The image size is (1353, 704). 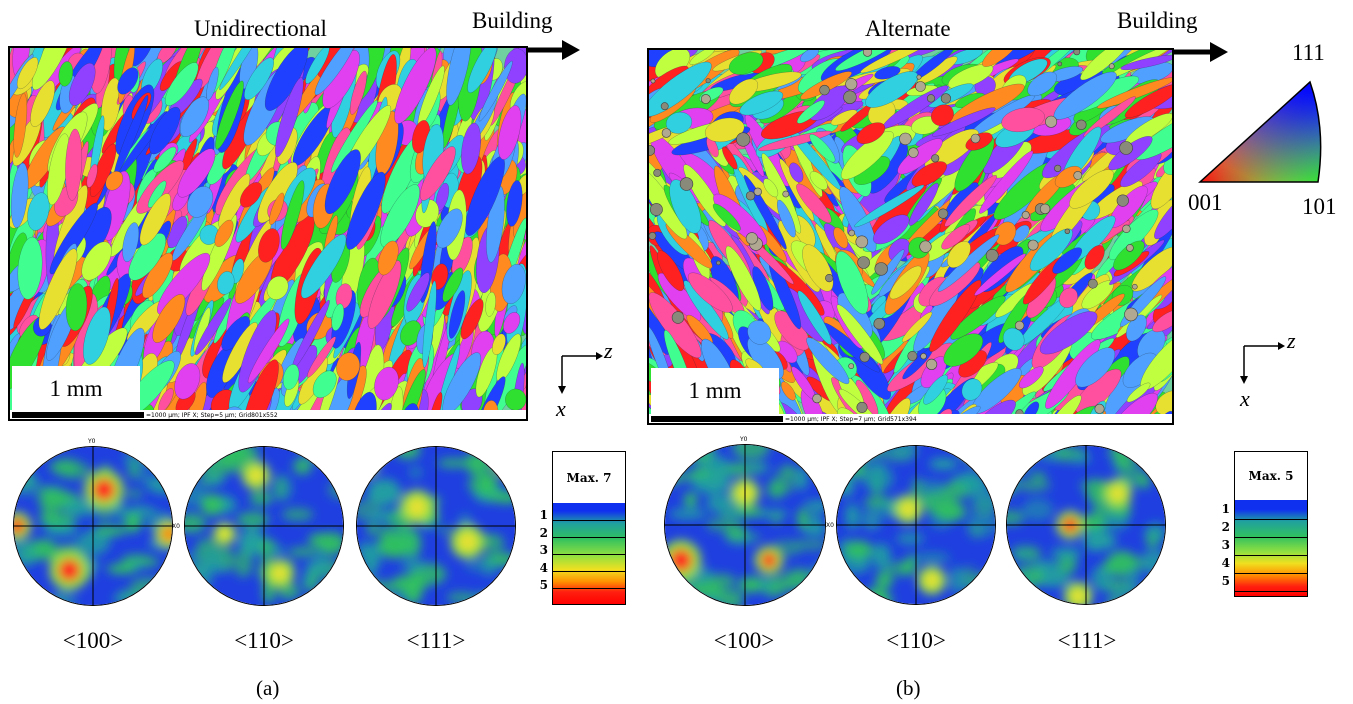 I want to click on panel-a-pf-x0-label: X0, so click(x=176, y=526).